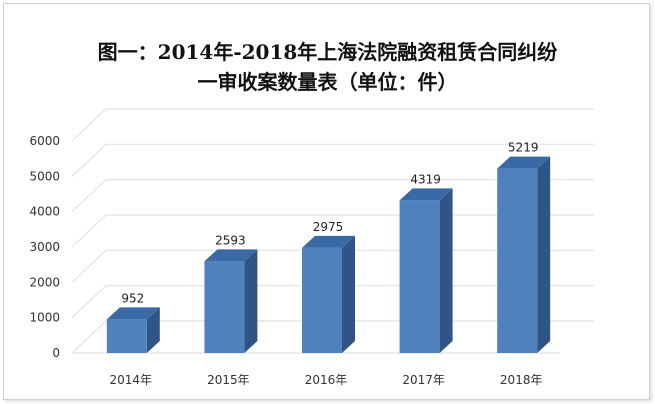  Describe the element at coordinates (327, 52) in the screenshot. I see `chart-title: 图一：2014年-2018年上海法院融资租赁合同纠纷` at that location.